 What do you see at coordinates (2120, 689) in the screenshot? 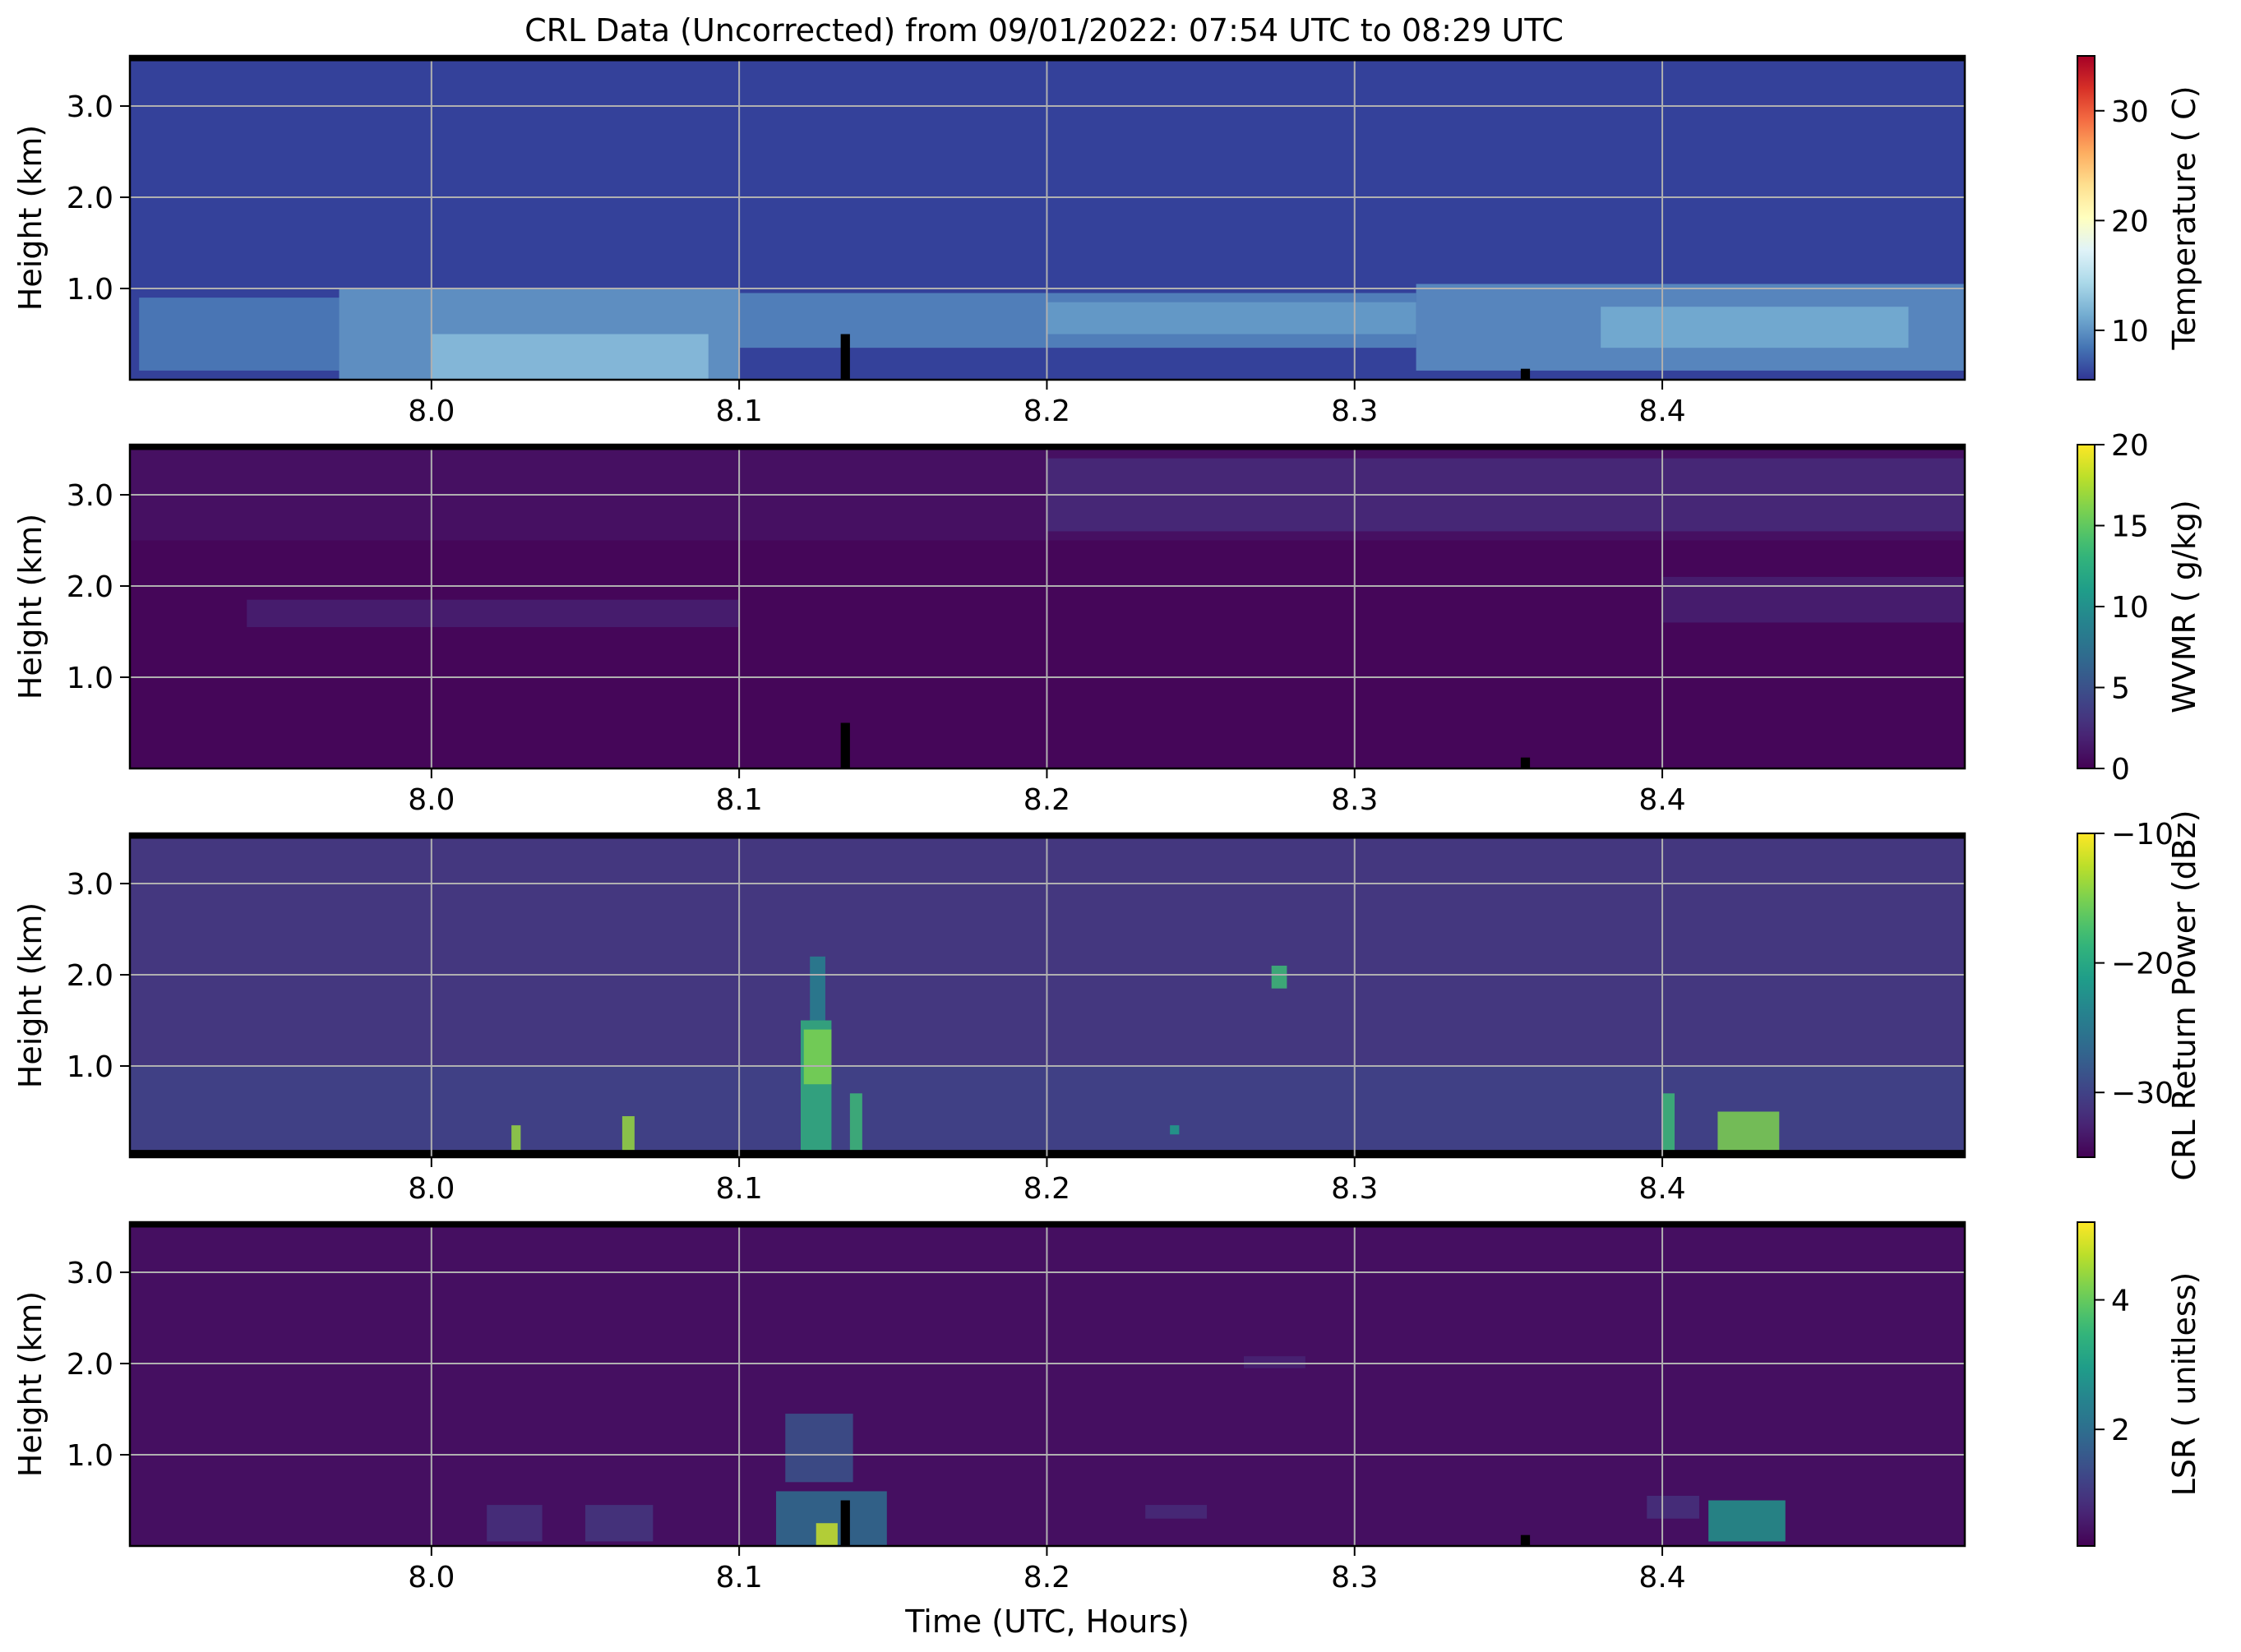
I see `colorbar-tick-label: 5` at bounding box center [2120, 689].